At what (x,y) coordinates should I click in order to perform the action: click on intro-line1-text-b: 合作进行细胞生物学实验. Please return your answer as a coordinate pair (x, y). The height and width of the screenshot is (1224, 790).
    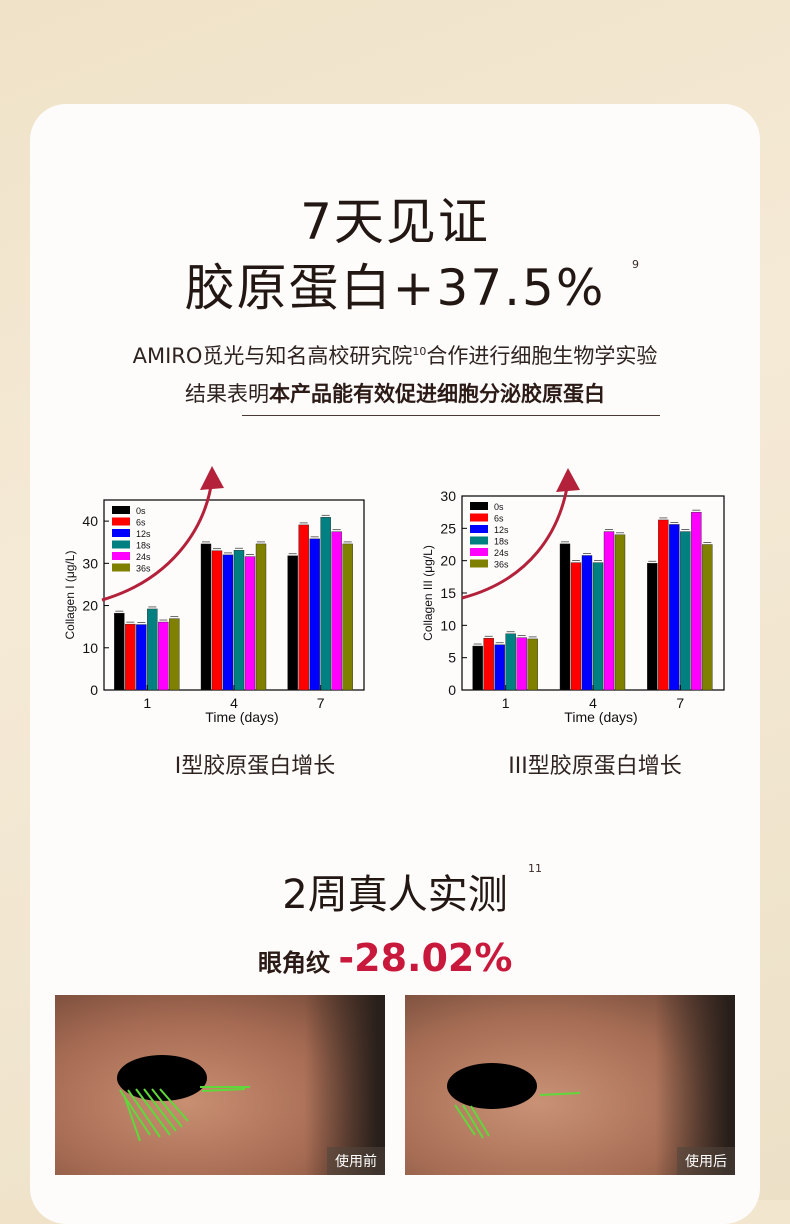
    Looking at the image, I should click on (542, 356).